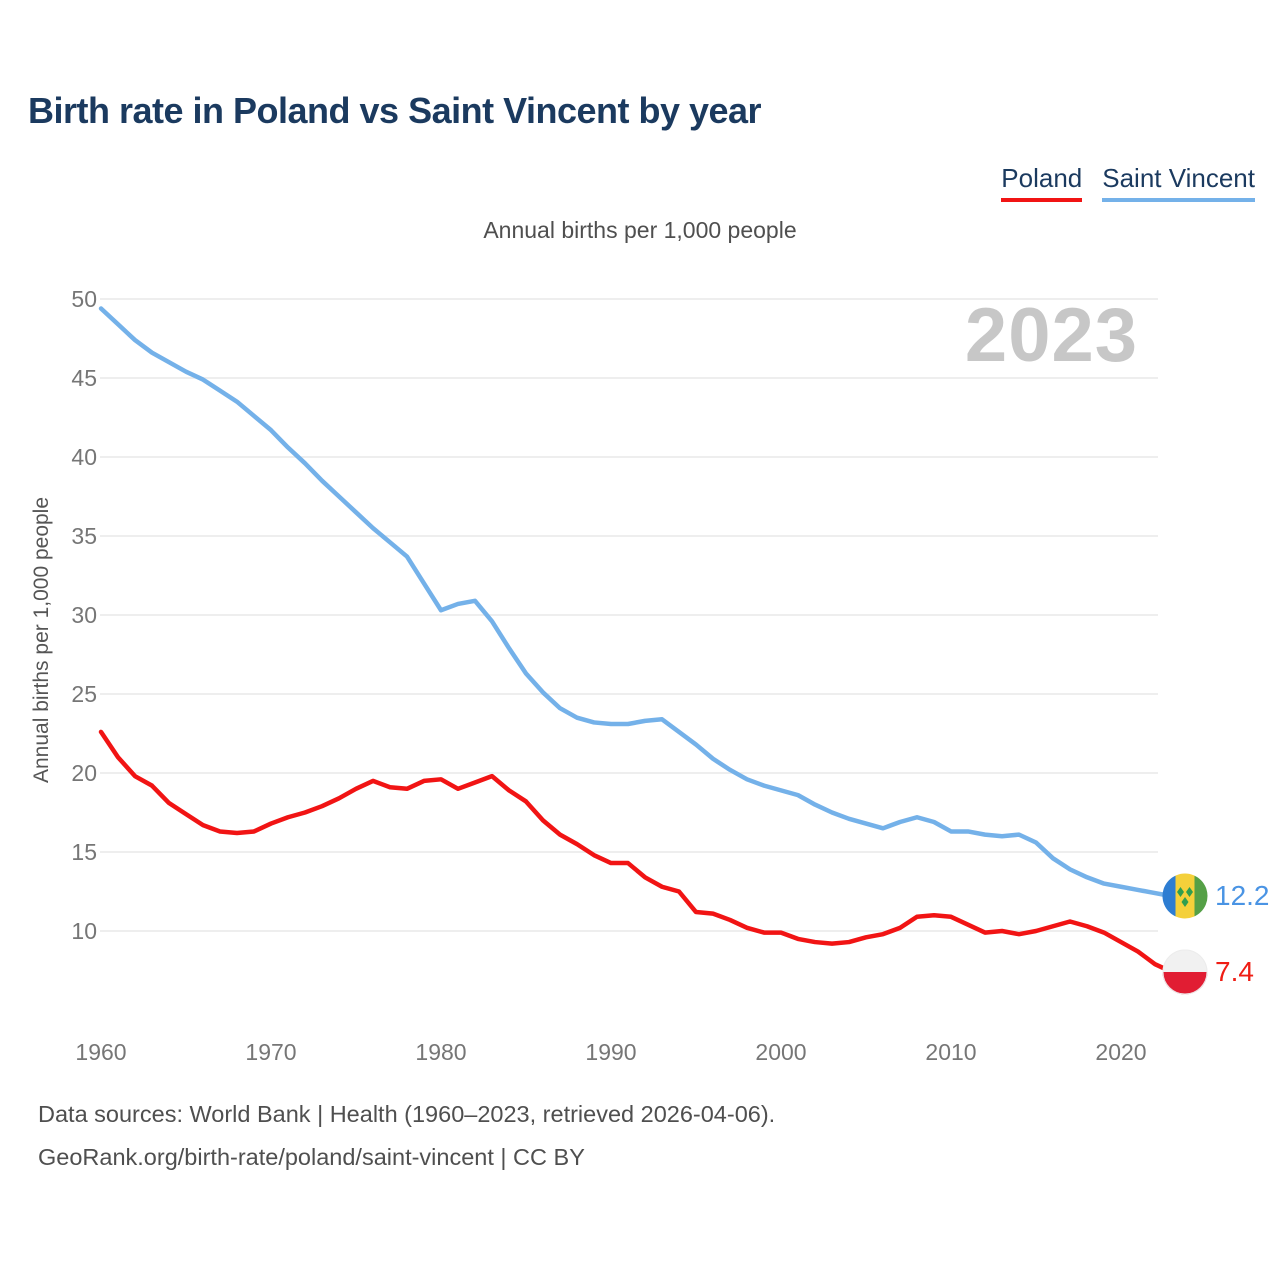  What do you see at coordinates (84, 773) in the screenshot?
I see `y-tick-label-20: 20` at bounding box center [84, 773].